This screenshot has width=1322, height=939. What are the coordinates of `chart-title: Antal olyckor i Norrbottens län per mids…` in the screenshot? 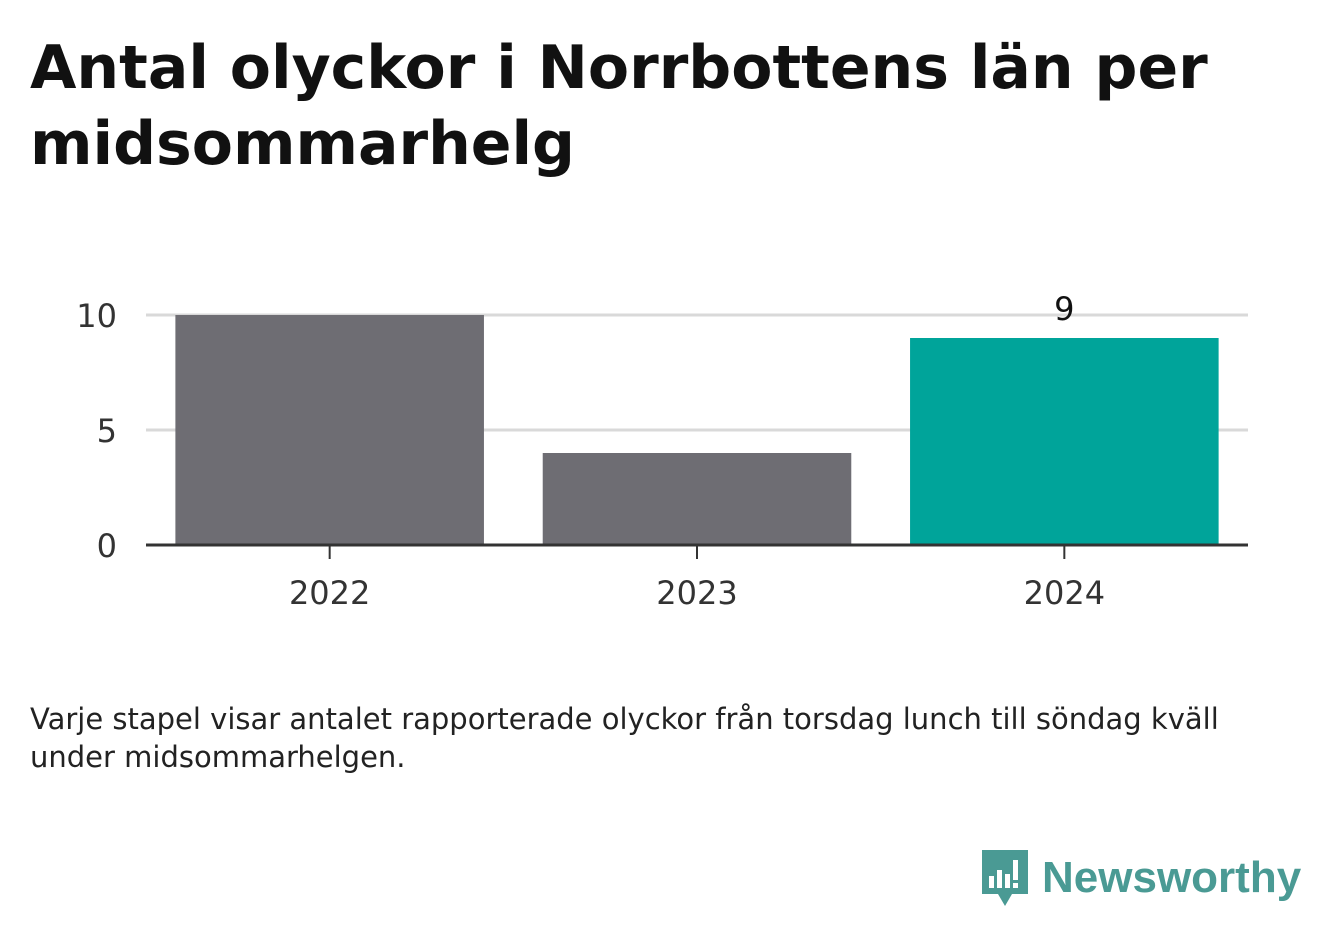 It's located at (619, 106).